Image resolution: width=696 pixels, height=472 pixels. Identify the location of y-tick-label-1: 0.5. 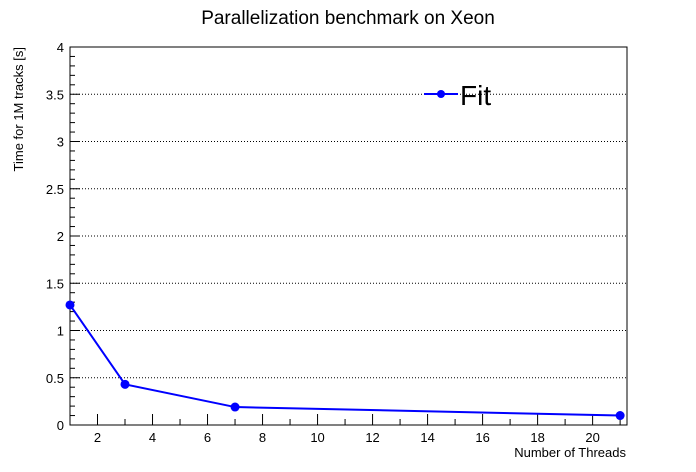
(55, 378).